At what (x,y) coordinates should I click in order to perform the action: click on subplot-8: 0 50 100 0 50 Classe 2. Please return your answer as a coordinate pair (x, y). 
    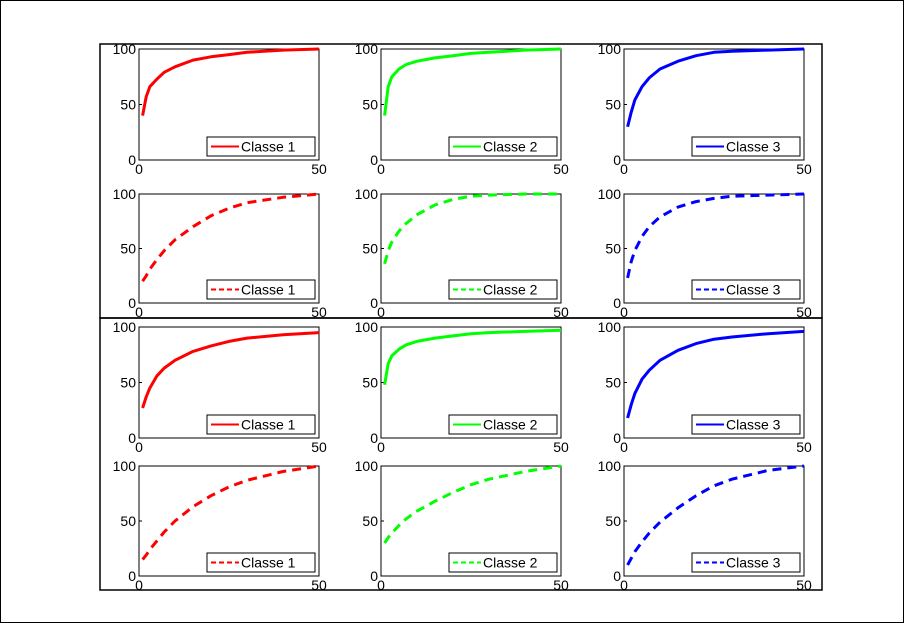
    Looking at the image, I should click on (462, 387).